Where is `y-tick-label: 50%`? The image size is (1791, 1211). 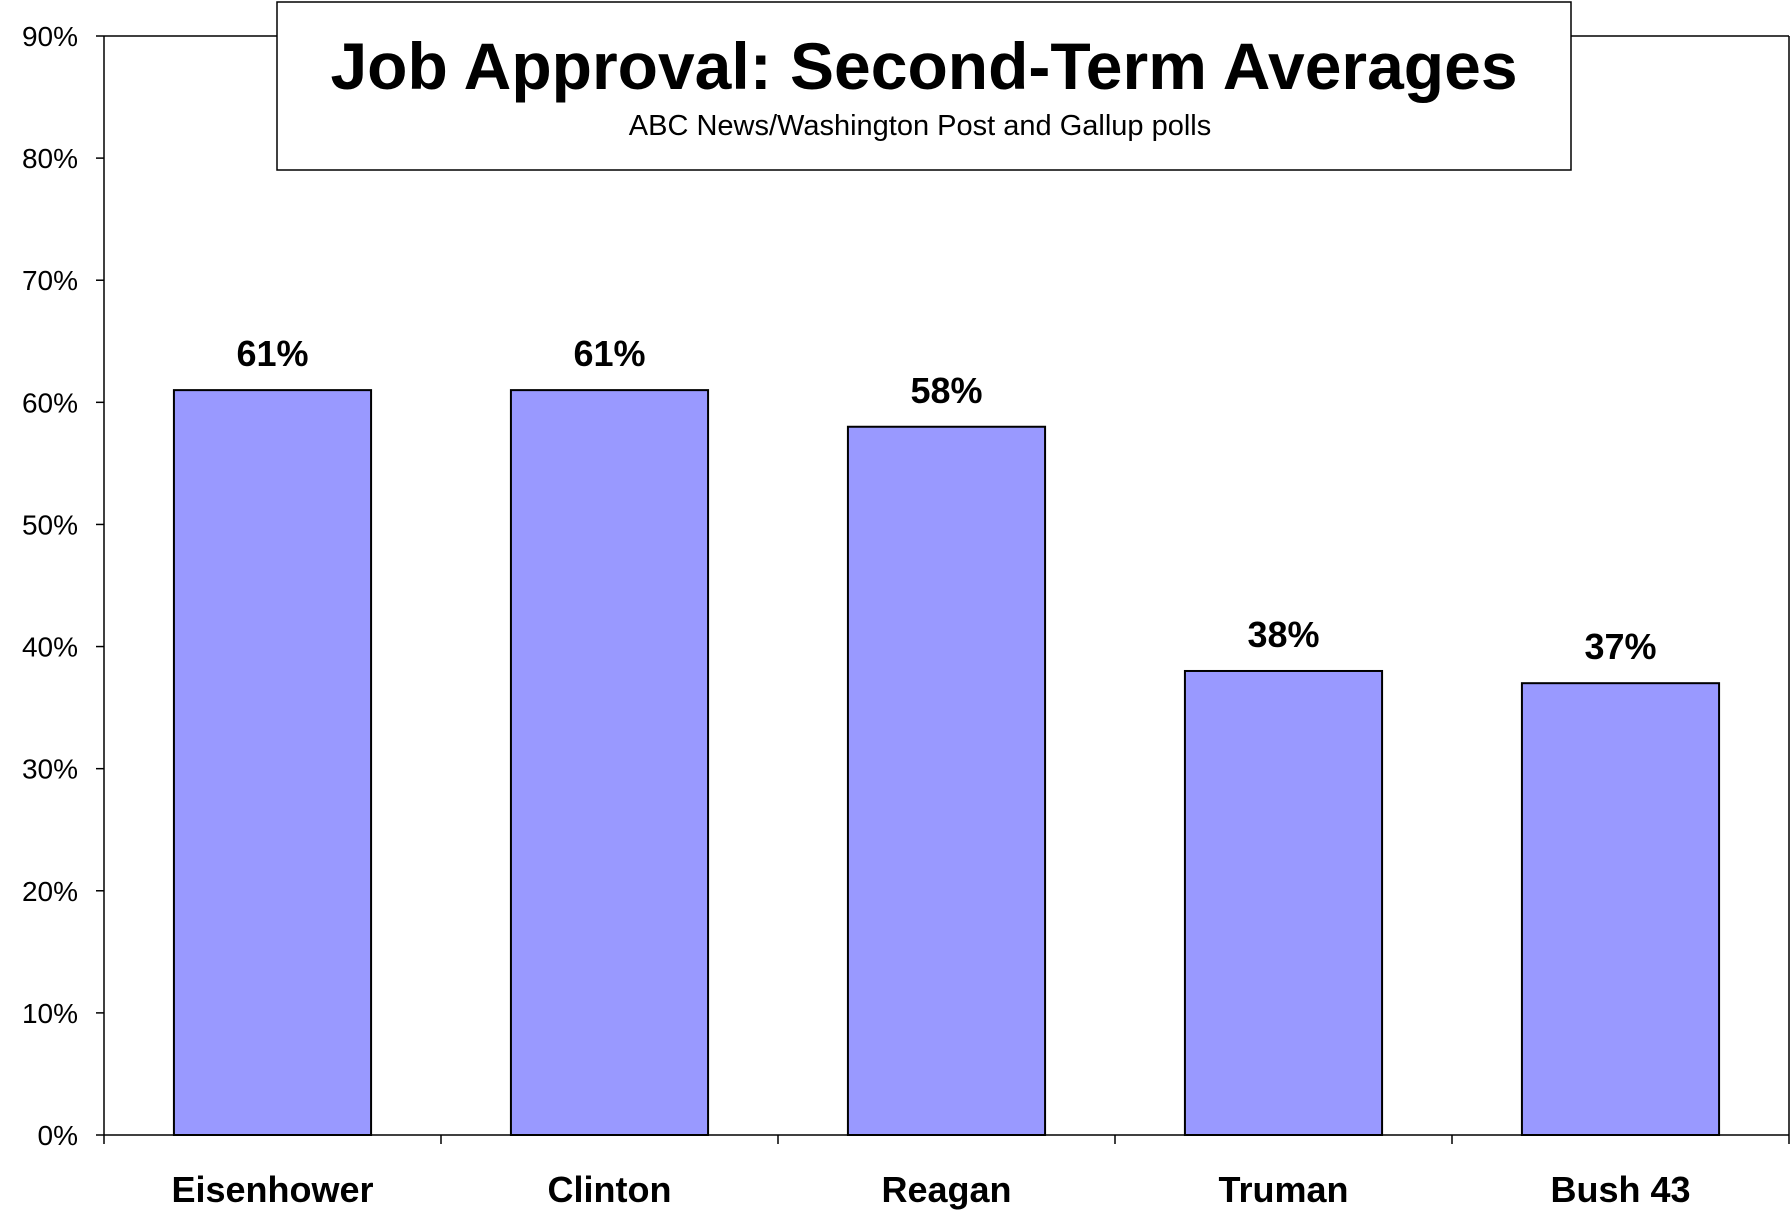
y-tick-label: 50% is located at coordinates (50, 524).